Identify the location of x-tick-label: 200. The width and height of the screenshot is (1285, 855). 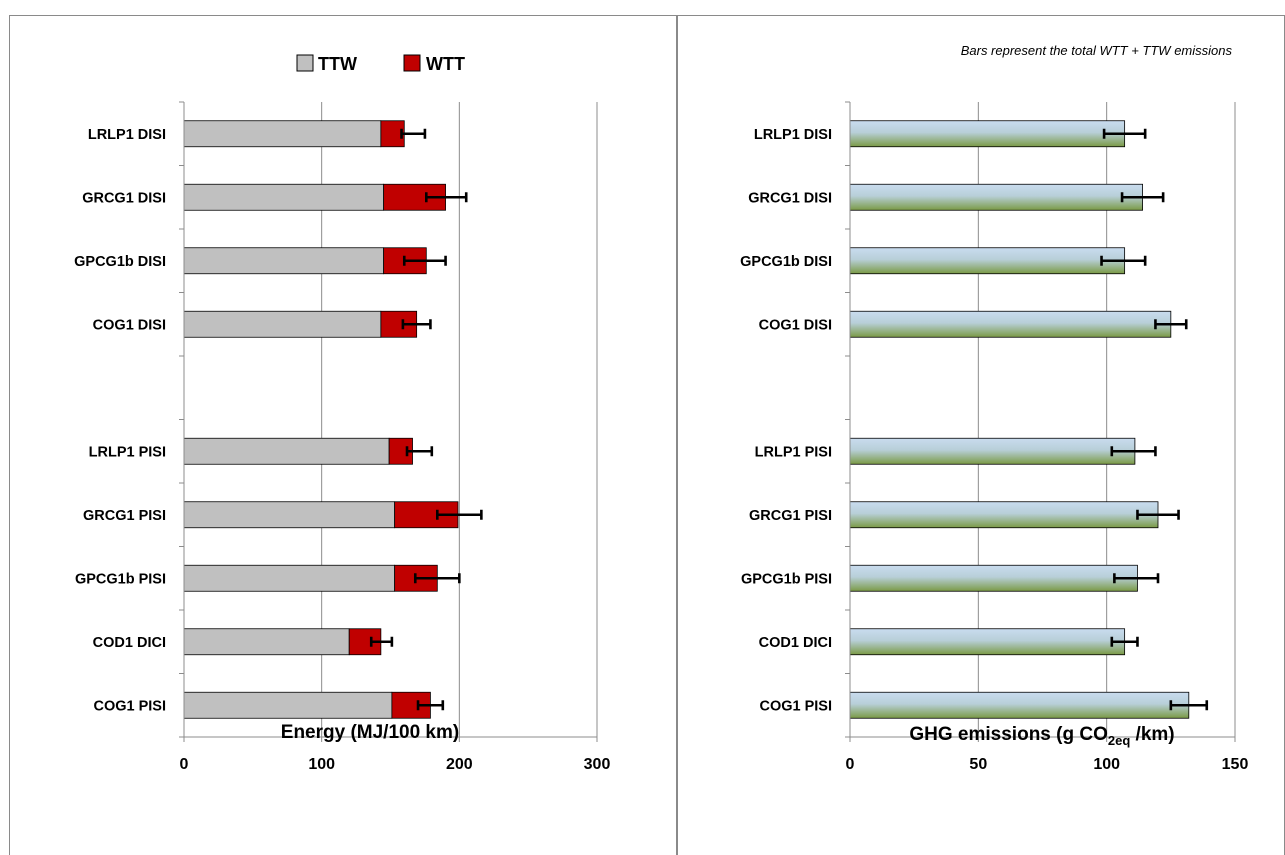
(459, 764).